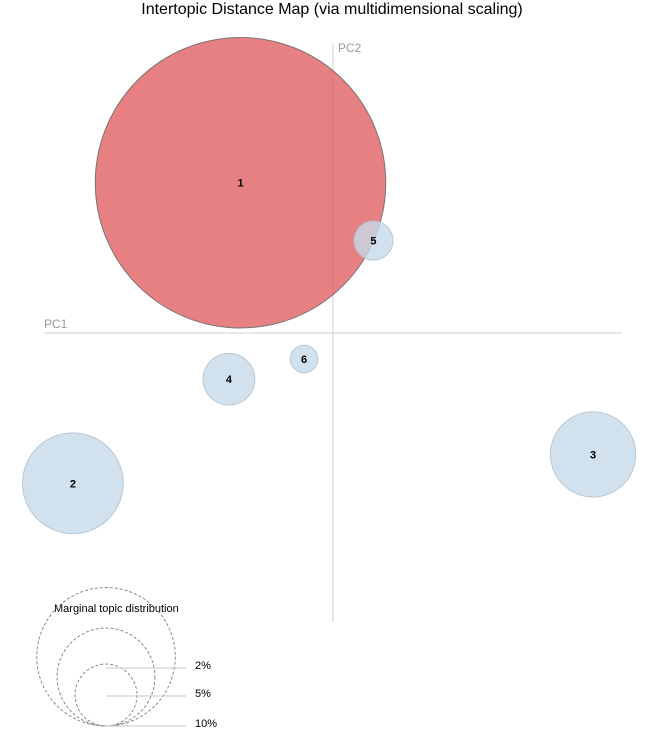 The image size is (659, 747). Describe the element at coordinates (206, 724) in the screenshot. I see `legend-label-10: 10%` at that location.